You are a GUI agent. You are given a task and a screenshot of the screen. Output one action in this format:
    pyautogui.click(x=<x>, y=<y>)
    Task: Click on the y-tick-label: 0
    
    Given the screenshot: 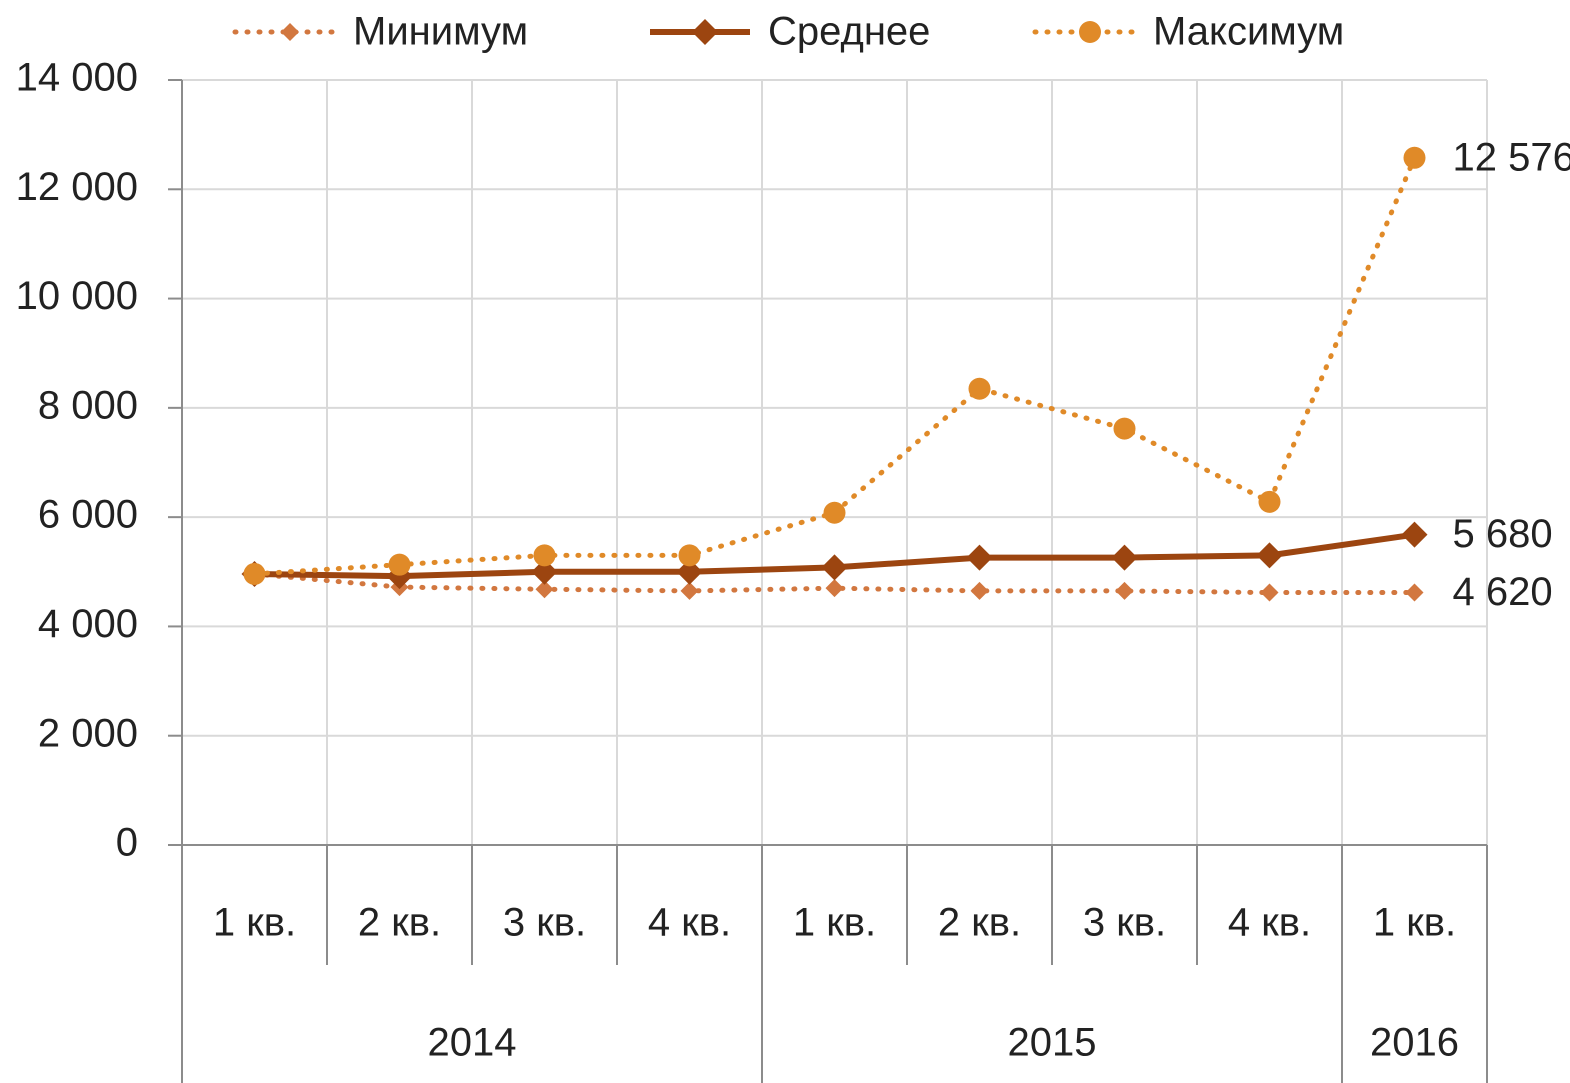 What is the action you would take?
    pyautogui.click(x=127, y=843)
    